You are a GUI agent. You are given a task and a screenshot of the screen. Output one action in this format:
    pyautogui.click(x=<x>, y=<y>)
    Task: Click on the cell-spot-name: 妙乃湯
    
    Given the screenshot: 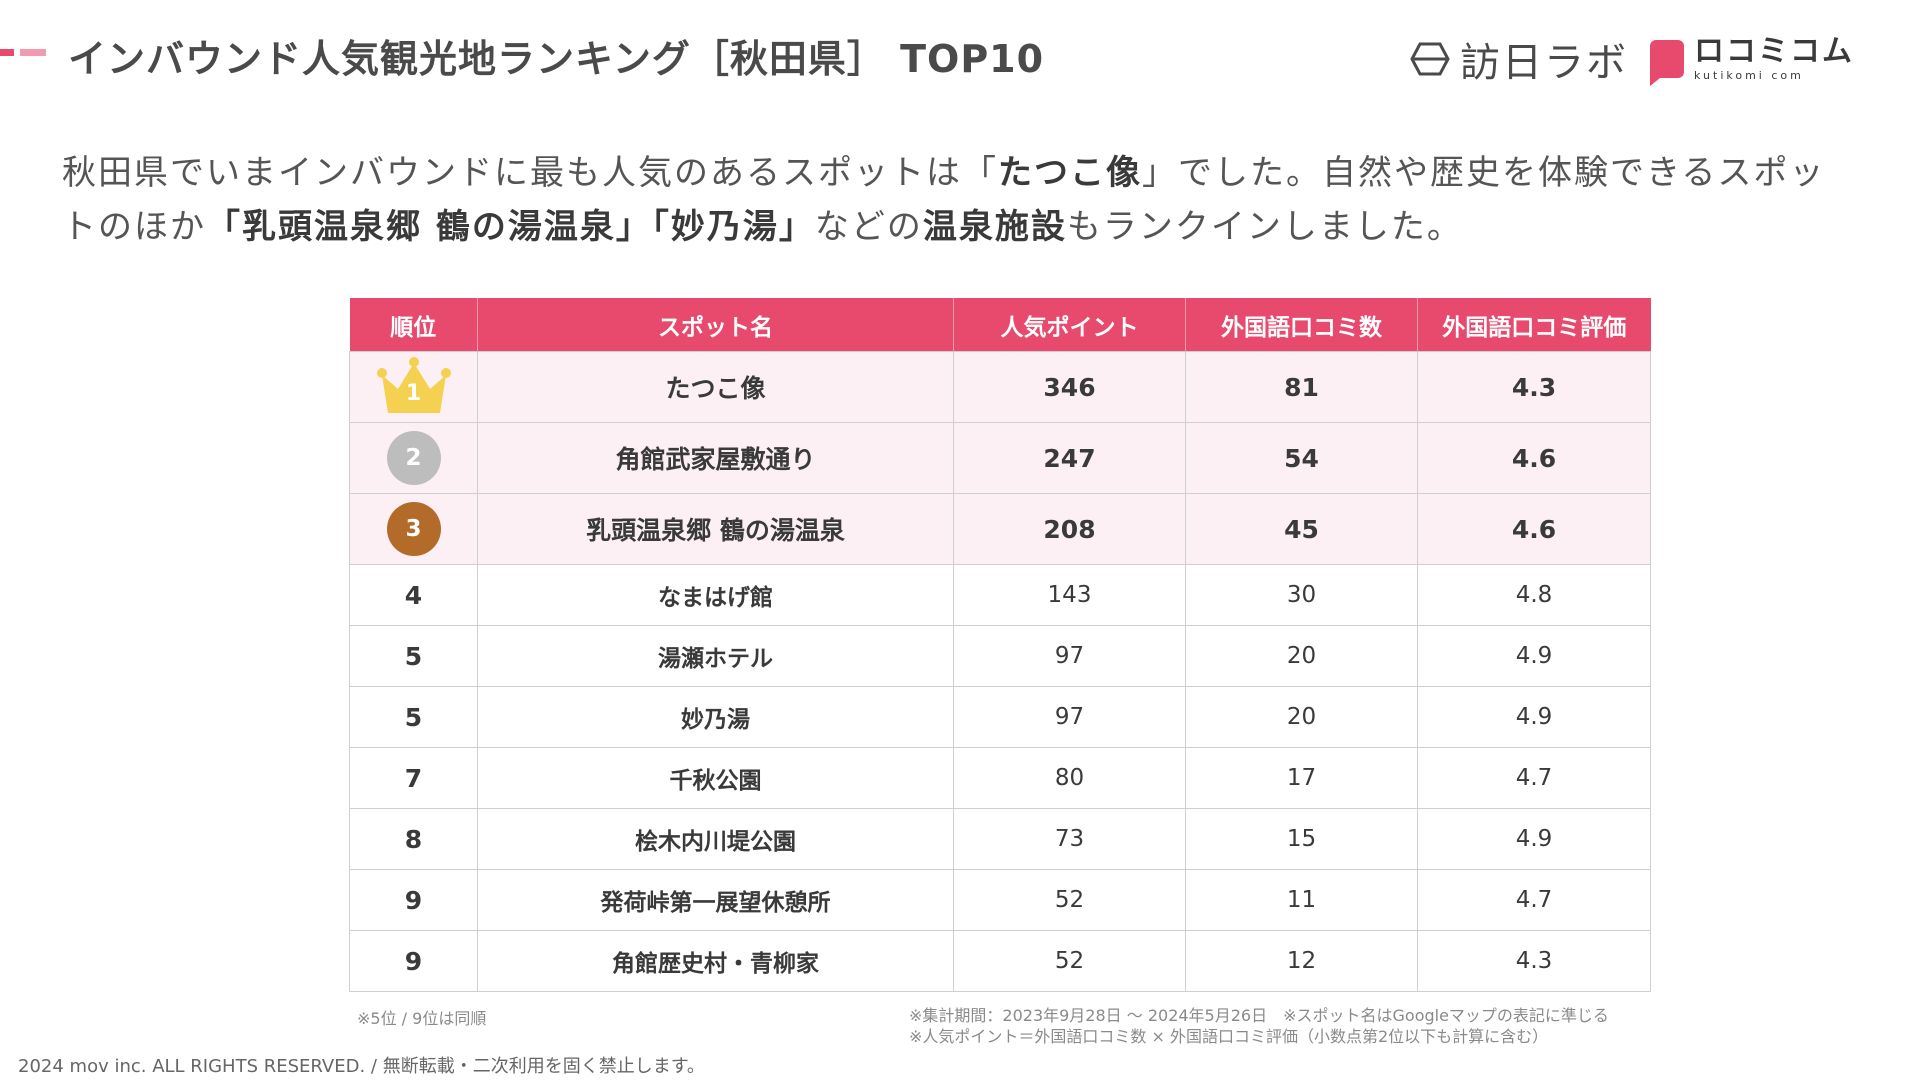 What is the action you would take?
    pyautogui.click(x=715, y=717)
    